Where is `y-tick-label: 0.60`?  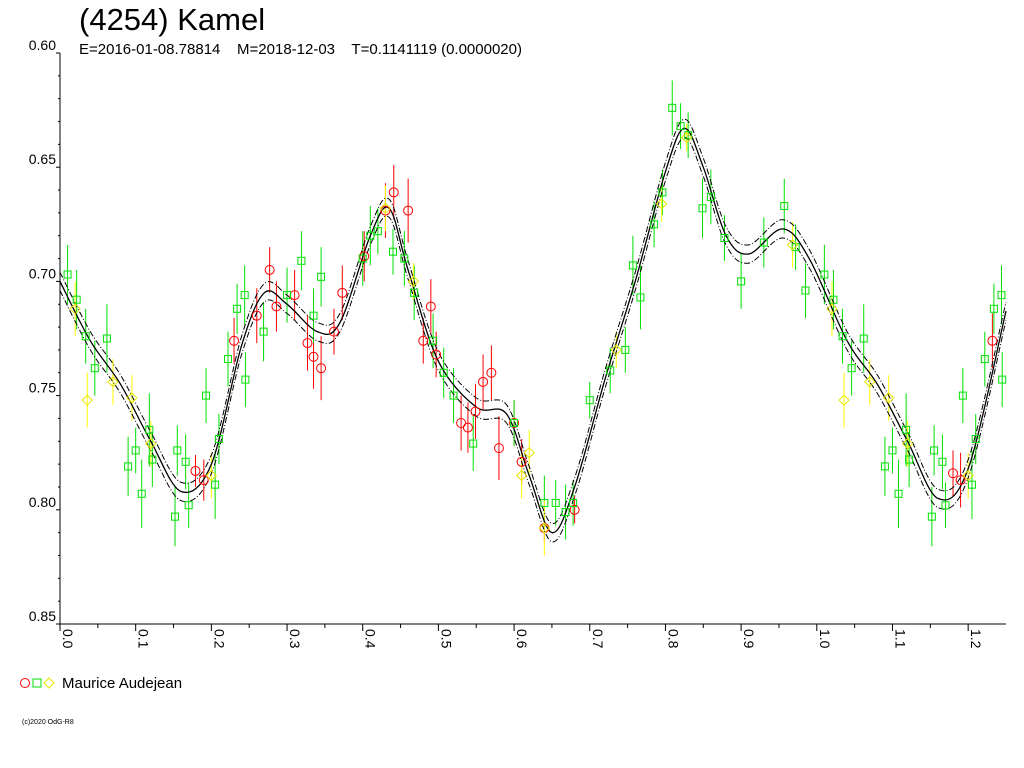
y-tick-label: 0.60 is located at coordinates (42, 45).